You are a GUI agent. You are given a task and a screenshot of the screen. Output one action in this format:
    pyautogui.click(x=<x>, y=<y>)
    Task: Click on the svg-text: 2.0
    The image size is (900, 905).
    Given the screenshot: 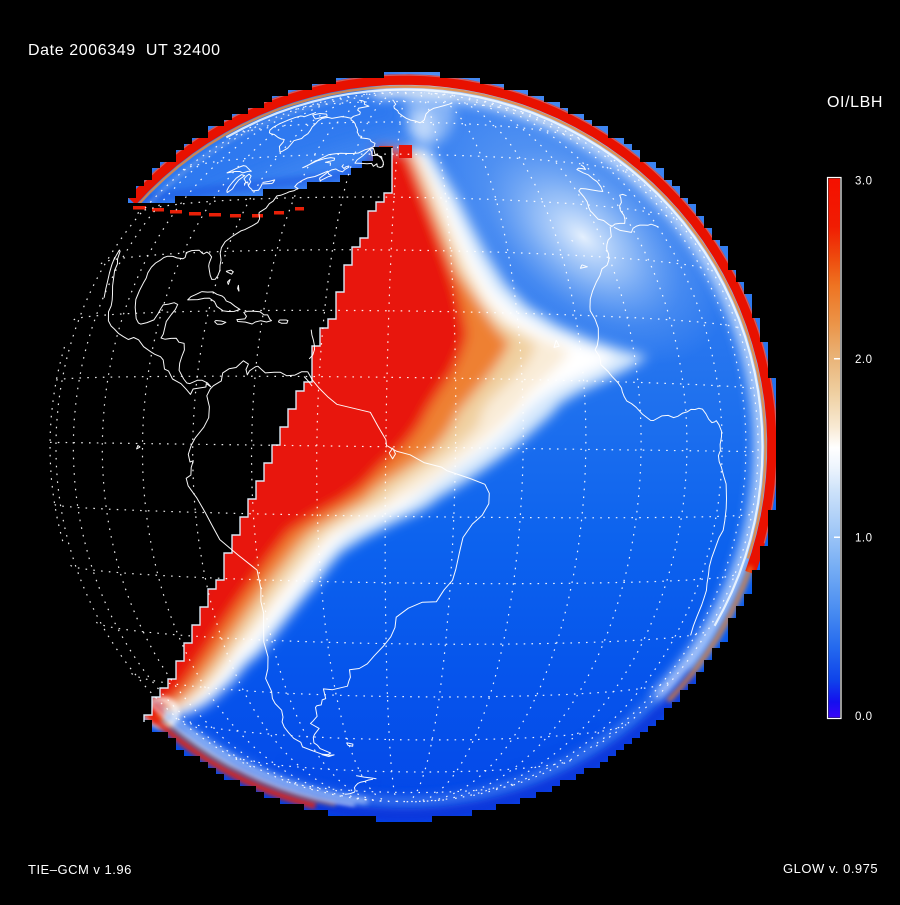 What is the action you would take?
    pyautogui.click(x=864, y=360)
    